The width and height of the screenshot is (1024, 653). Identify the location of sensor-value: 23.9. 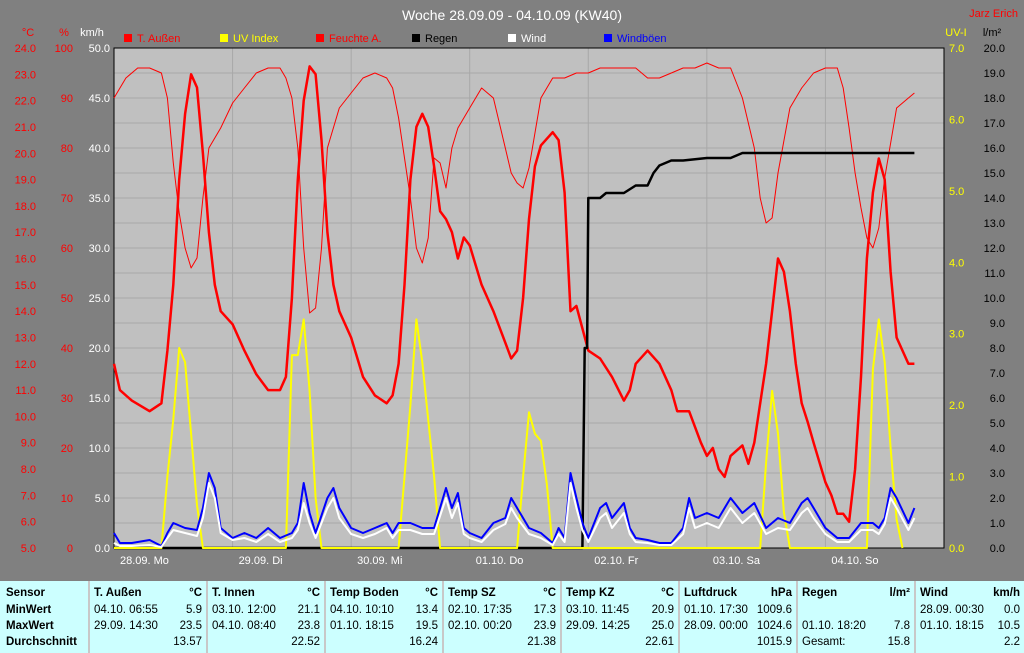
(544, 626).